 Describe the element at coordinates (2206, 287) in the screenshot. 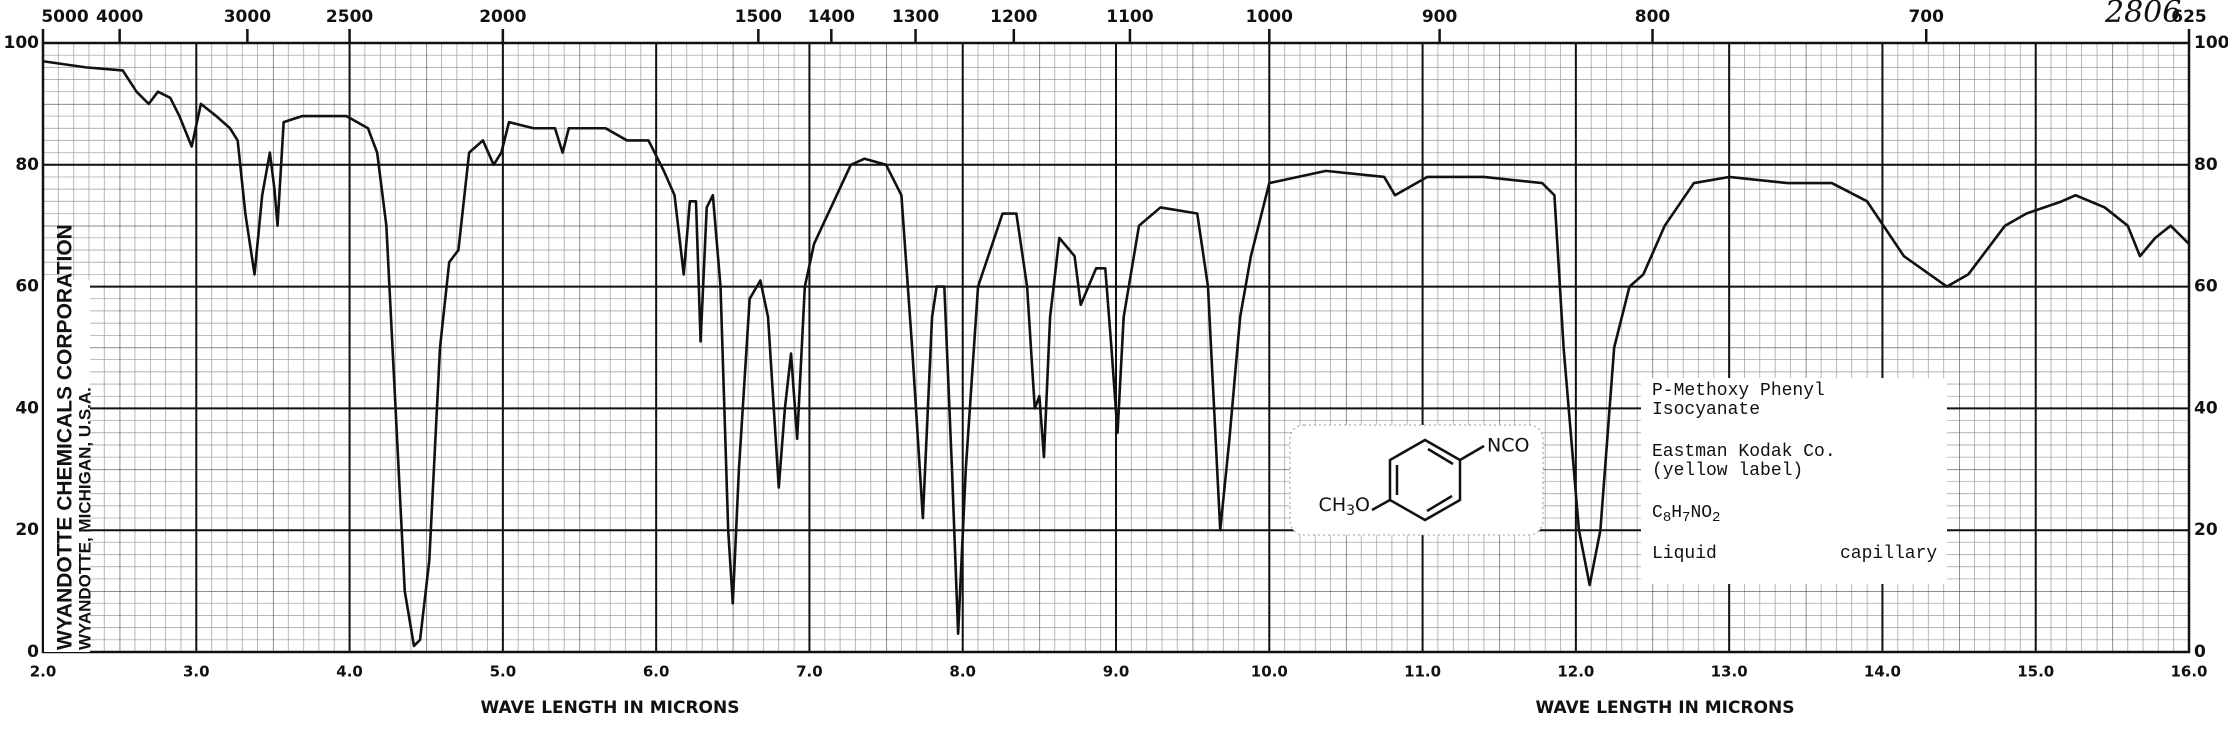

I see `y-tick-label-right: 60` at that location.